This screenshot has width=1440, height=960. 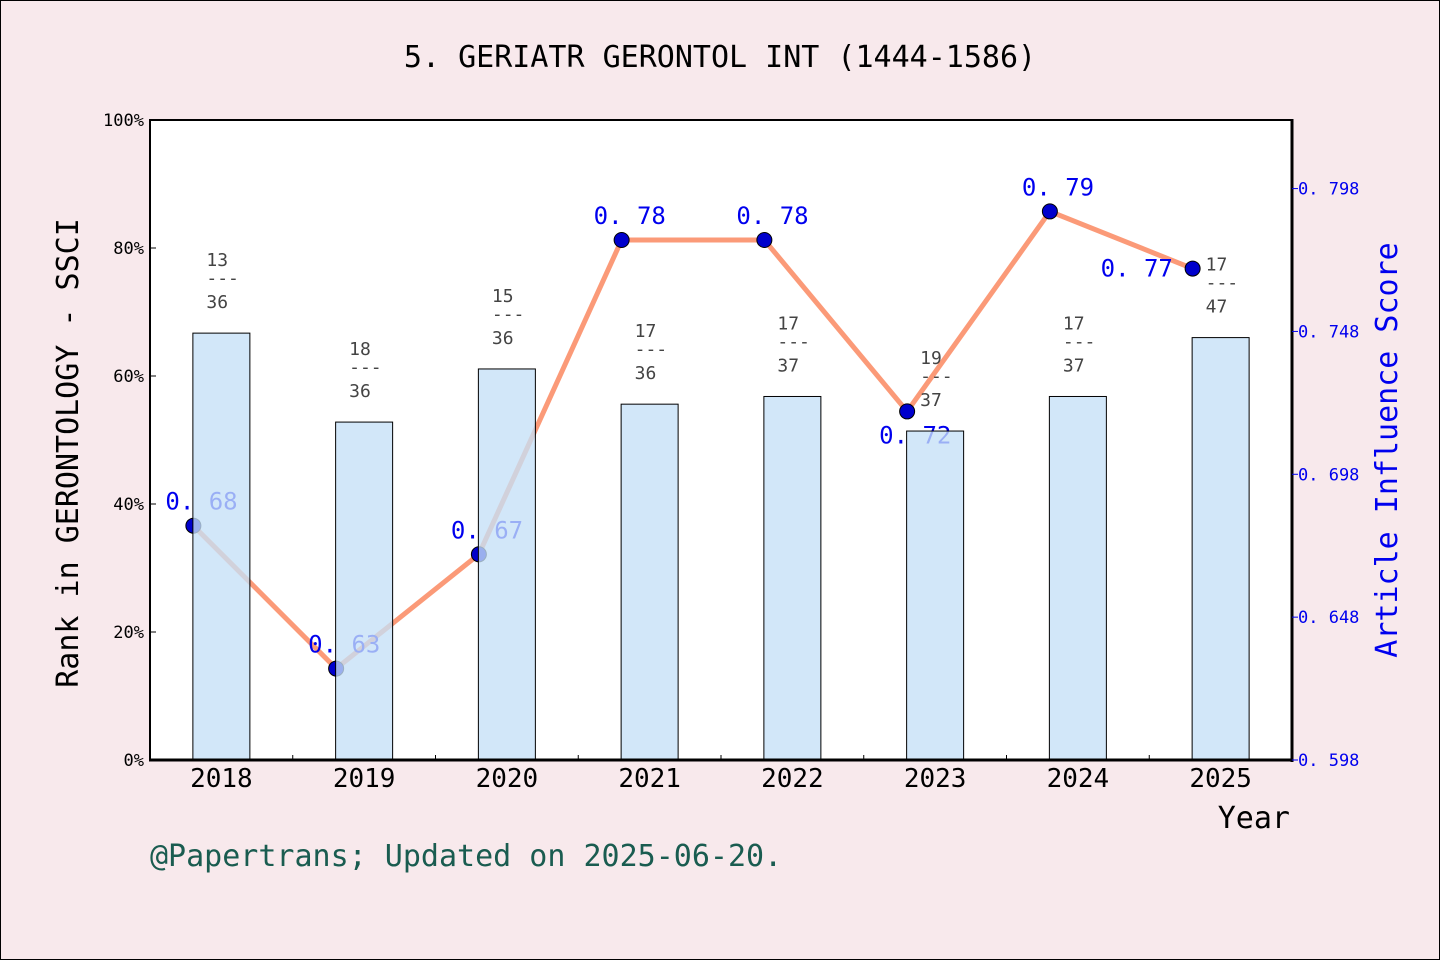 I want to click on footer-credit: @Papertrans; Updated on 2025-06-20., so click(x=466, y=856).